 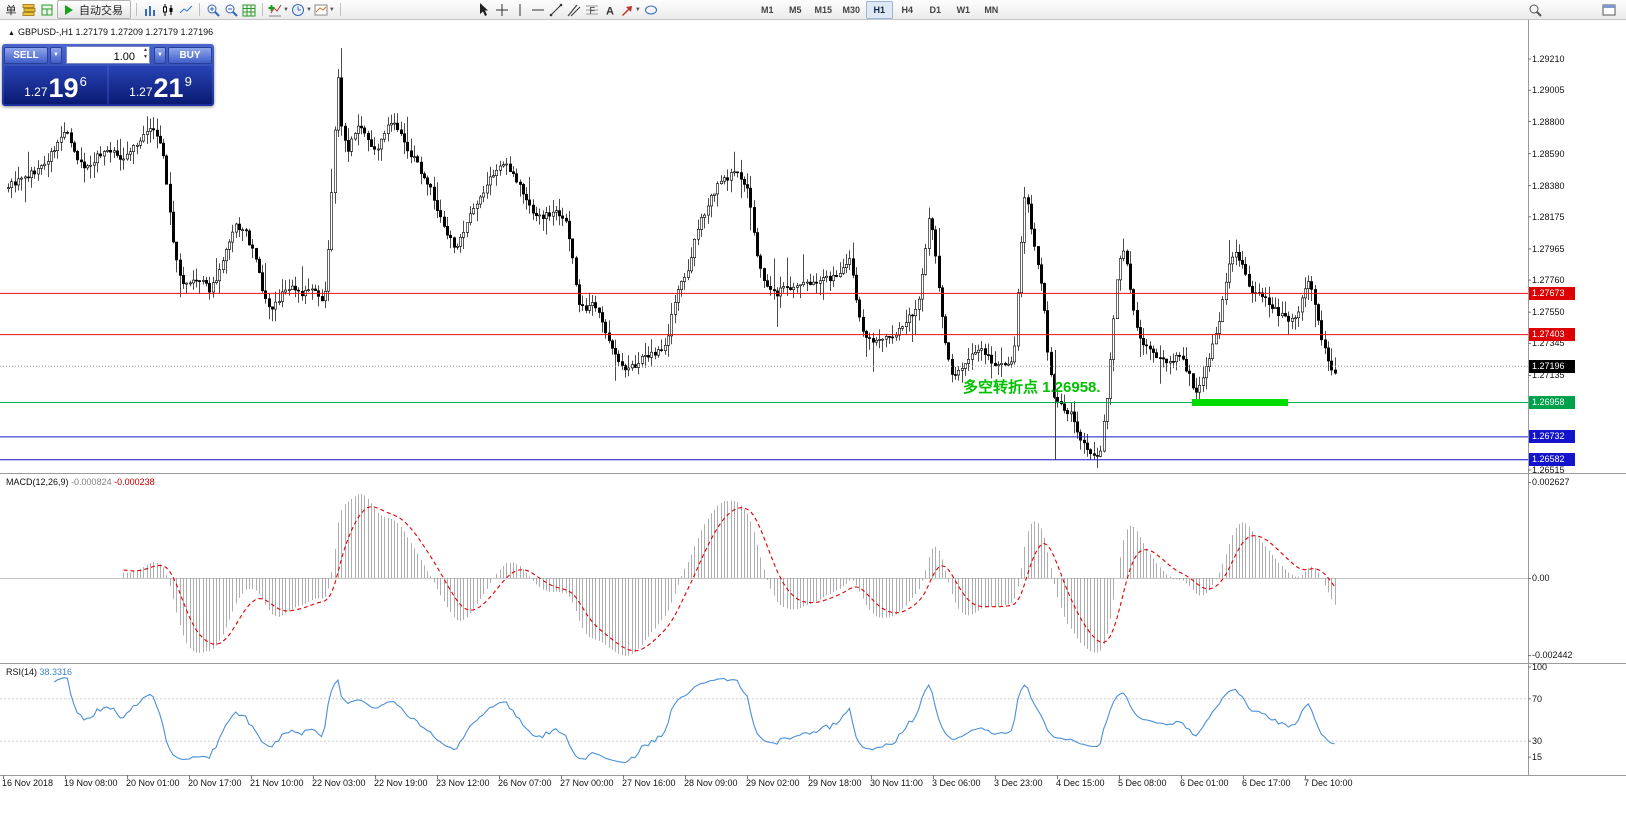 I want to click on grid-icon, so click(x=249, y=10).